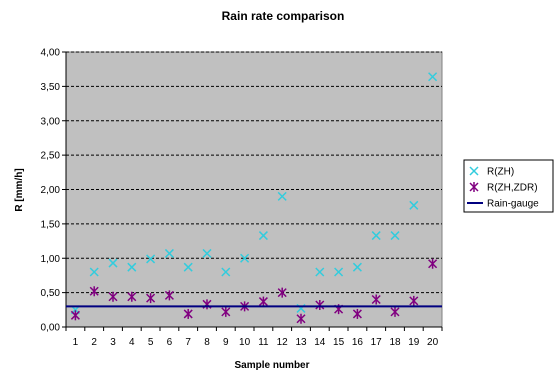  Describe the element at coordinates (263, 342) in the screenshot. I see `x-tick-label: 11` at that location.